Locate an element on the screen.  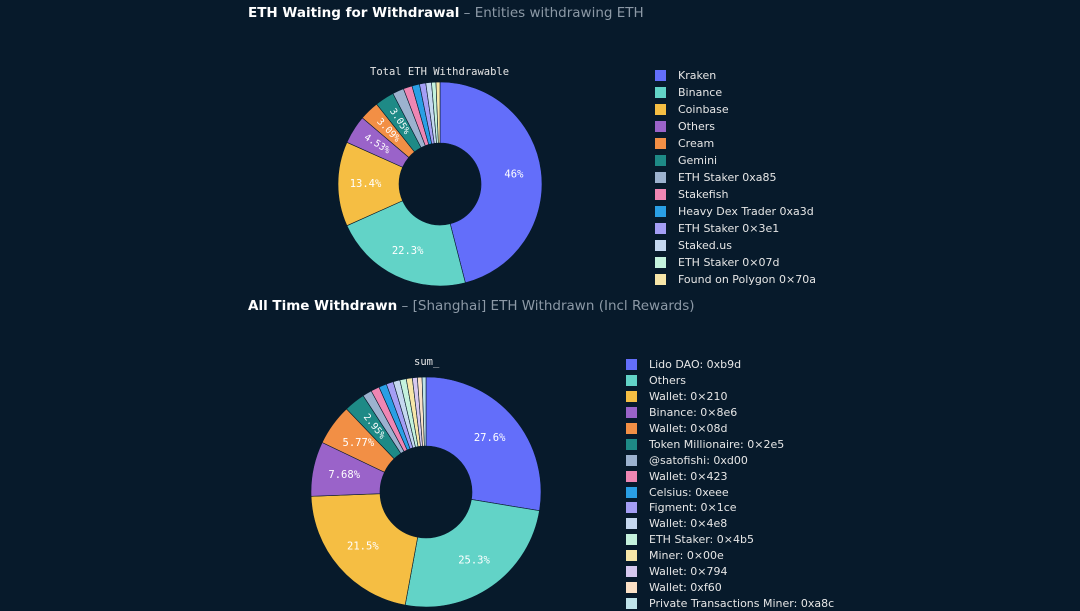
slice-label-lido-dao-0xb9d: 27.6% is located at coordinates (490, 438).